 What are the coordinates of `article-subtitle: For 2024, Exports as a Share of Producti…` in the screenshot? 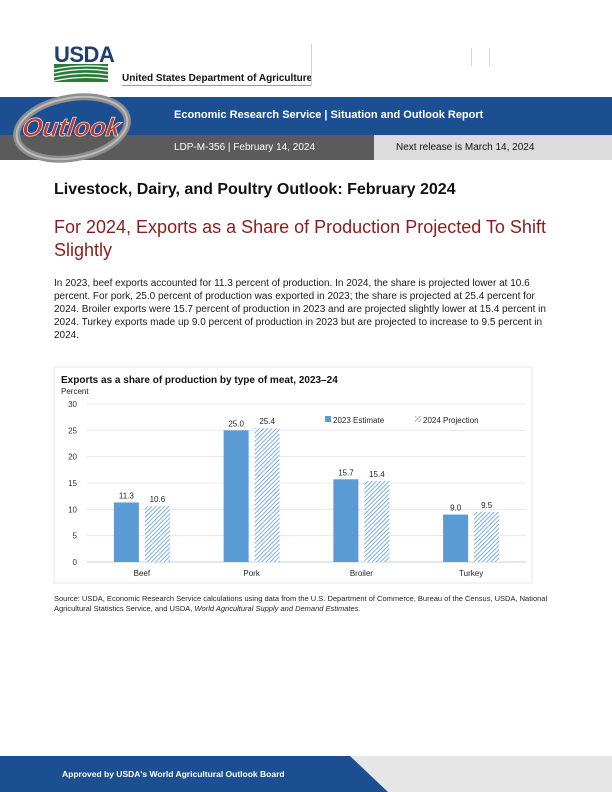 It's located at (300, 238).